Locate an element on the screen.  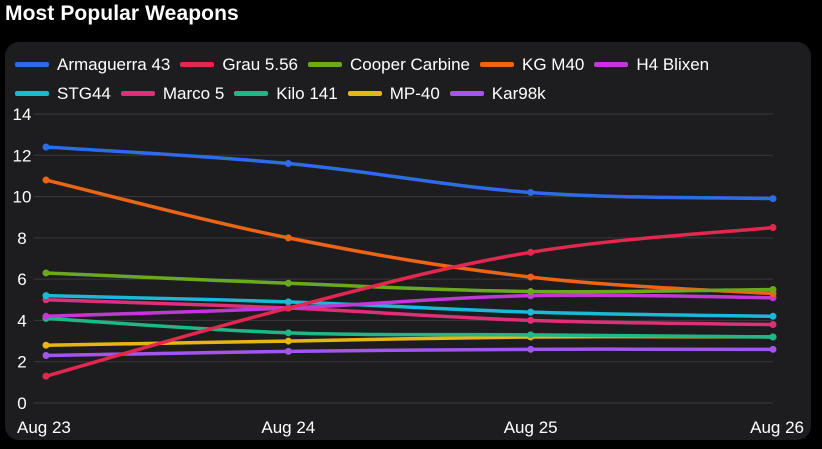
legend-label: Armaguerra 43 is located at coordinates (114, 64).